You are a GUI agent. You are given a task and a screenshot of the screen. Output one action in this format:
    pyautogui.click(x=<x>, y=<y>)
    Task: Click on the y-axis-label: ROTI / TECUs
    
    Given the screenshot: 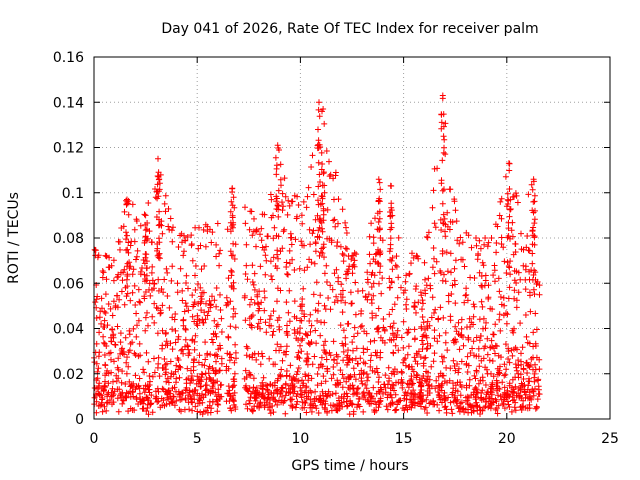 What is the action you would take?
    pyautogui.click(x=14, y=238)
    